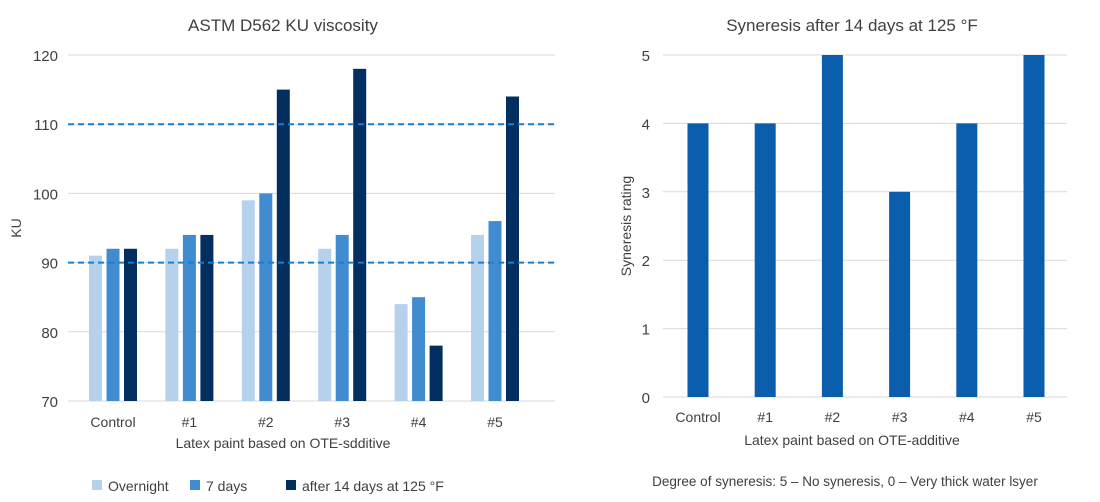 The image size is (1100, 502). What do you see at coordinates (226, 486) in the screenshot?
I see `legend-label: 7 days` at bounding box center [226, 486].